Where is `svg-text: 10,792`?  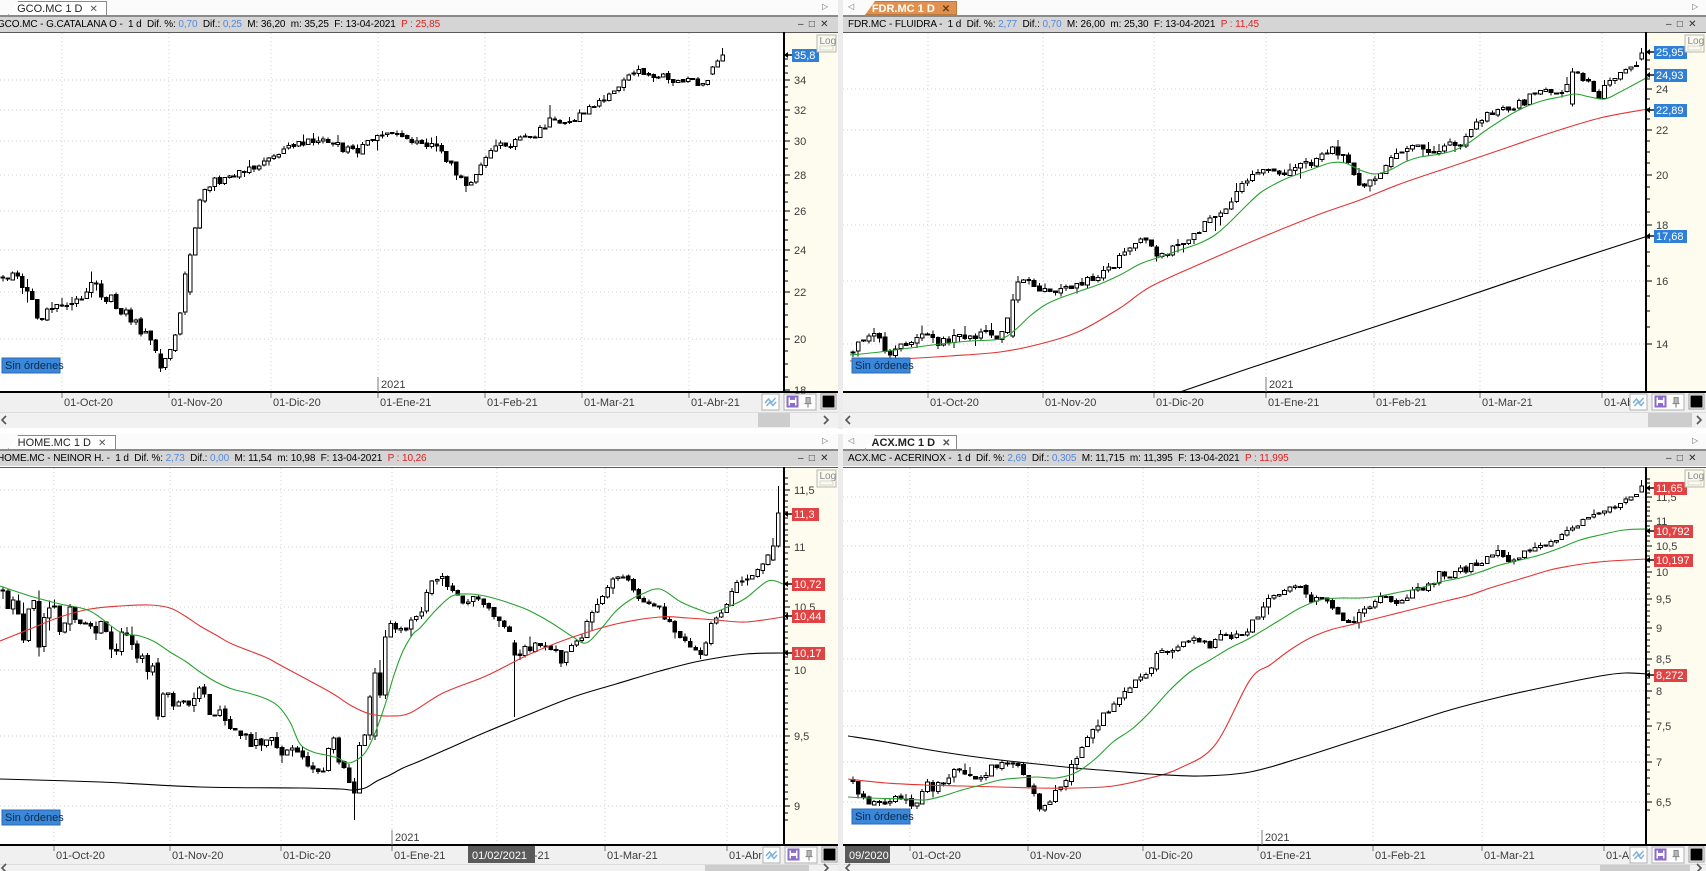
svg-text: 10,792 is located at coordinates (1673, 532).